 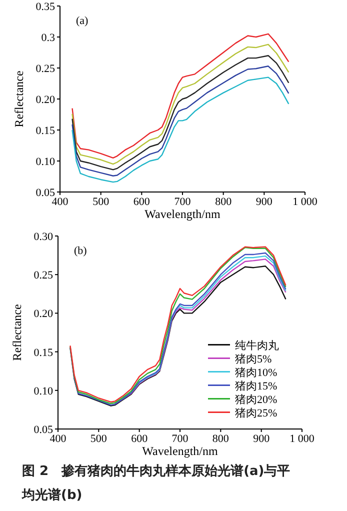 What do you see at coordinates (256, 413) in the screenshot?
I see `legend-label: 猪肉25%` at bounding box center [256, 413].